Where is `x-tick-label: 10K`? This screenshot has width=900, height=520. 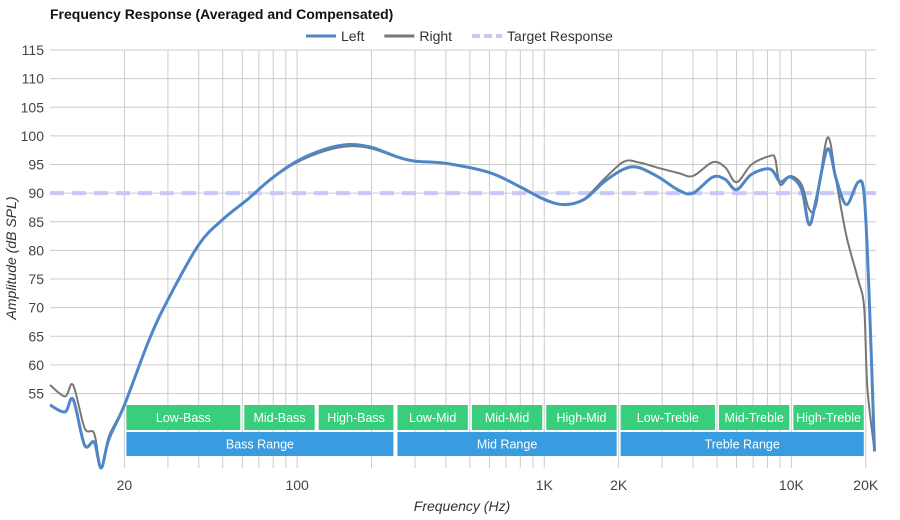
x-tick-label: 10K is located at coordinates (792, 485).